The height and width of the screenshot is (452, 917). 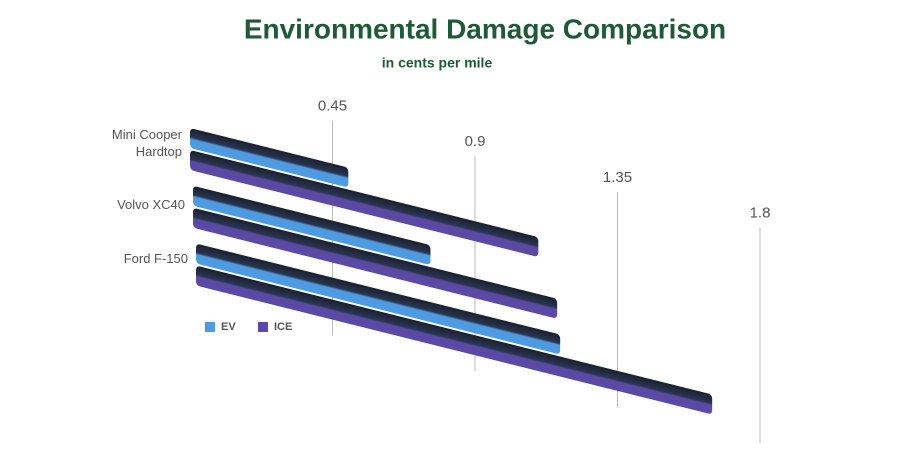 What do you see at coordinates (617, 177) in the screenshot?
I see `x-tick-label: 1.35` at bounding box center [617, 177].